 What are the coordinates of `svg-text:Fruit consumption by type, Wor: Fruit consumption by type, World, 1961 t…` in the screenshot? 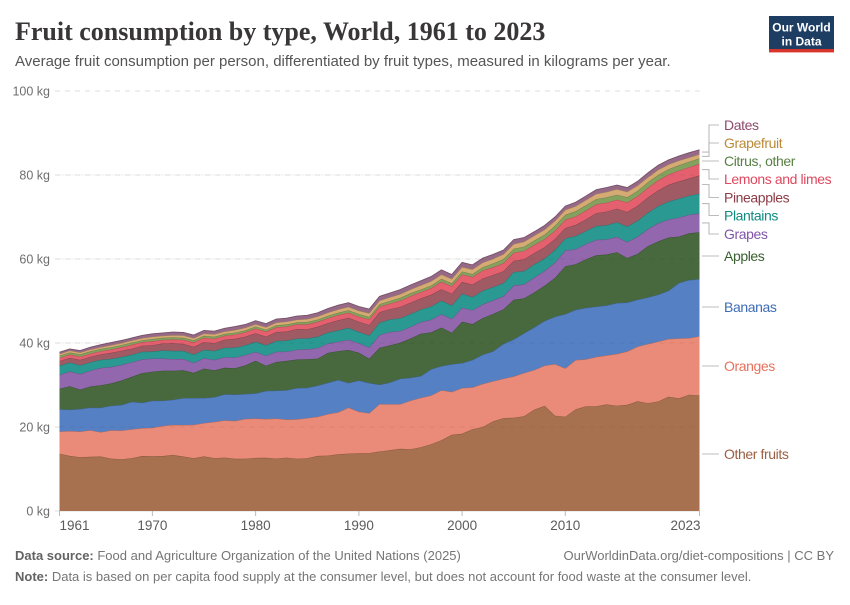 It's located at (280, 31).